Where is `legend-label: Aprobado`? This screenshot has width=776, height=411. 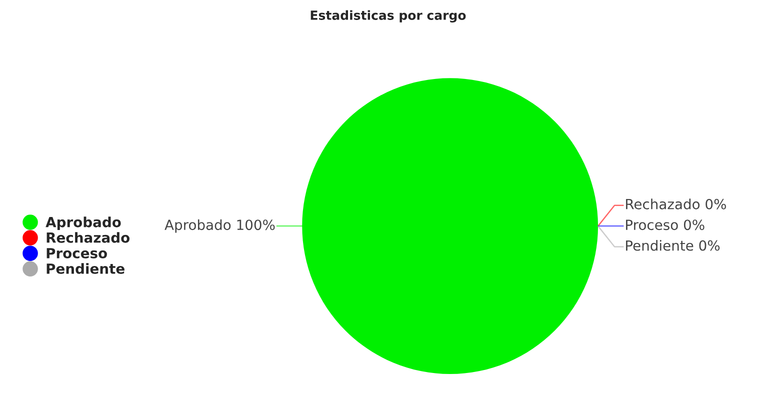
legend-label: Aprobado is located at coordinates (83, 223).